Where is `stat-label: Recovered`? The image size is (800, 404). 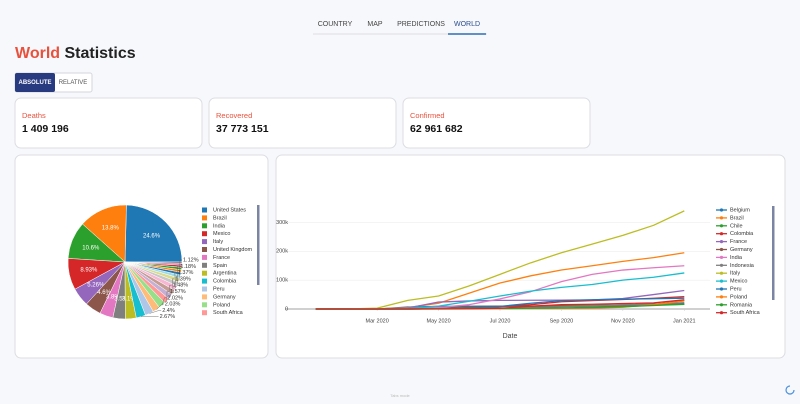 stat-label: Recovered is located at coordinates (234, 115).